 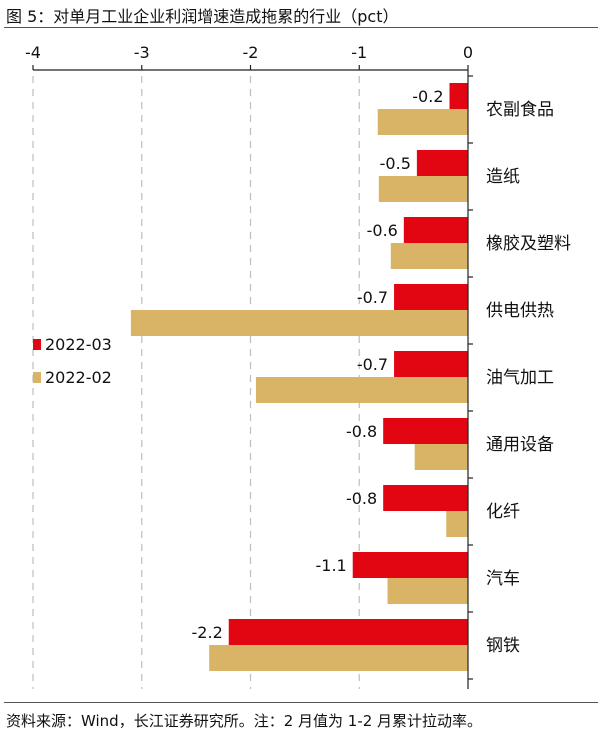 I want to click on x-tick-label: -1, so click(x=359, y=52).